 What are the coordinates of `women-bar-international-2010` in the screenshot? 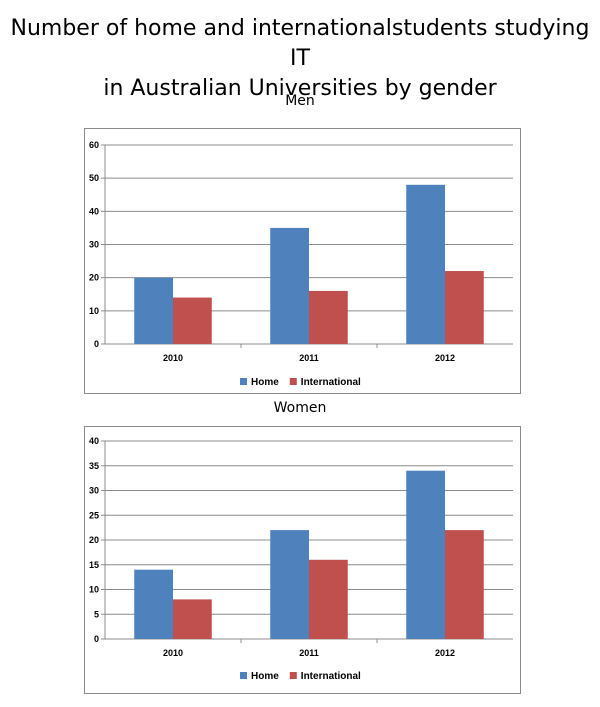 It's located at (192, 619).